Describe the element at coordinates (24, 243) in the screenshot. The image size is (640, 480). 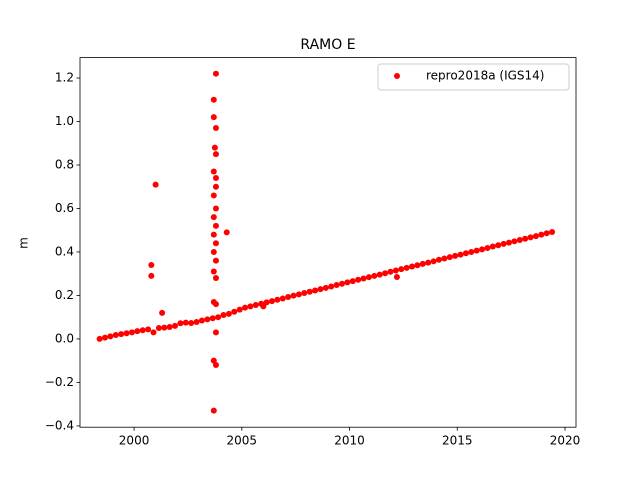
I see `y-axis-label: m` at that location.